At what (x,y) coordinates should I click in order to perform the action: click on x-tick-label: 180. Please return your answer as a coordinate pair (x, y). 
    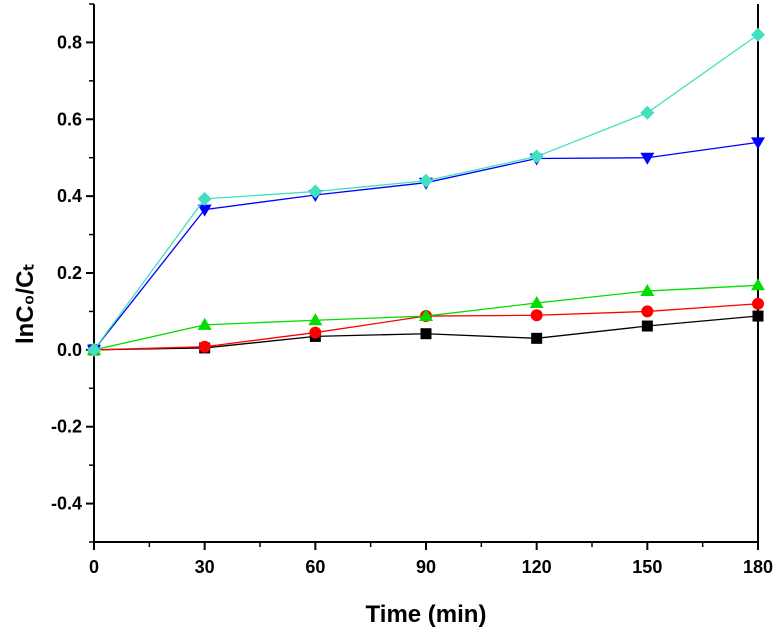
    Looking at the image, I should click on (758, 567).